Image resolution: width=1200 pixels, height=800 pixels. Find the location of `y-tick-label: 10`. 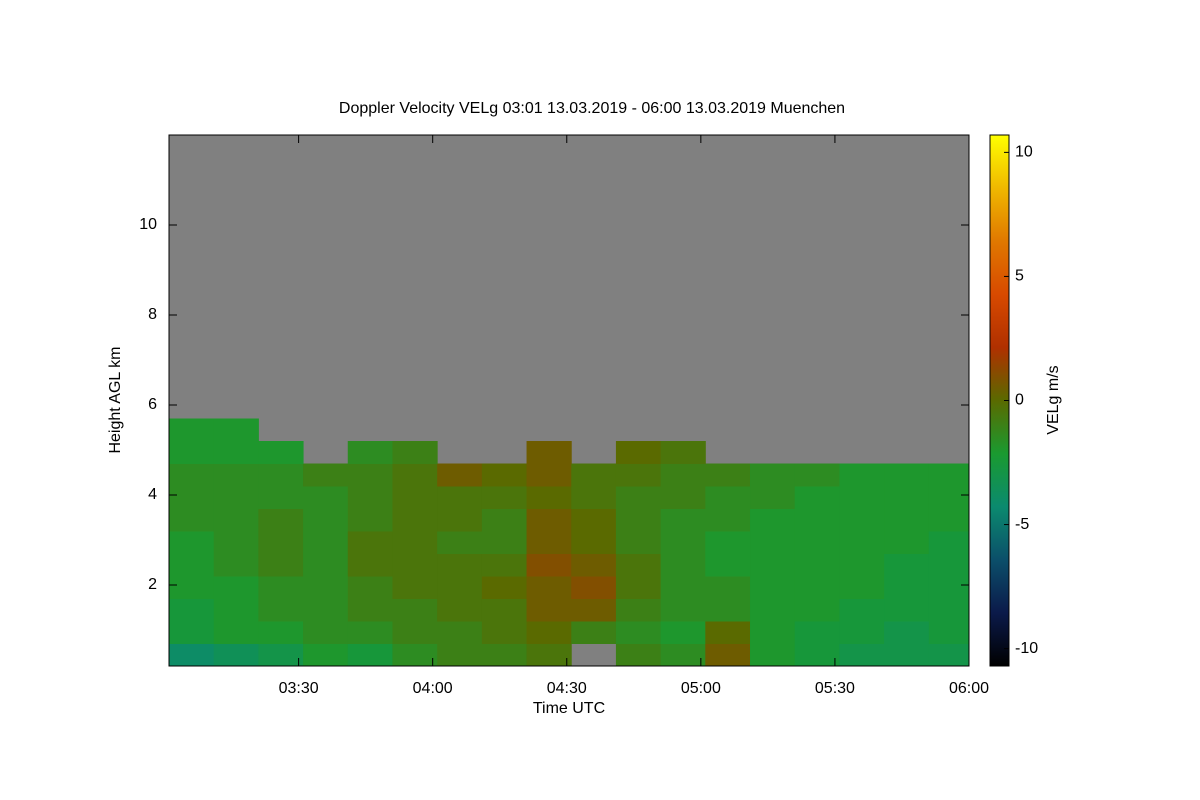

y-tick-label: 10 is located at coordinates (148, 224).